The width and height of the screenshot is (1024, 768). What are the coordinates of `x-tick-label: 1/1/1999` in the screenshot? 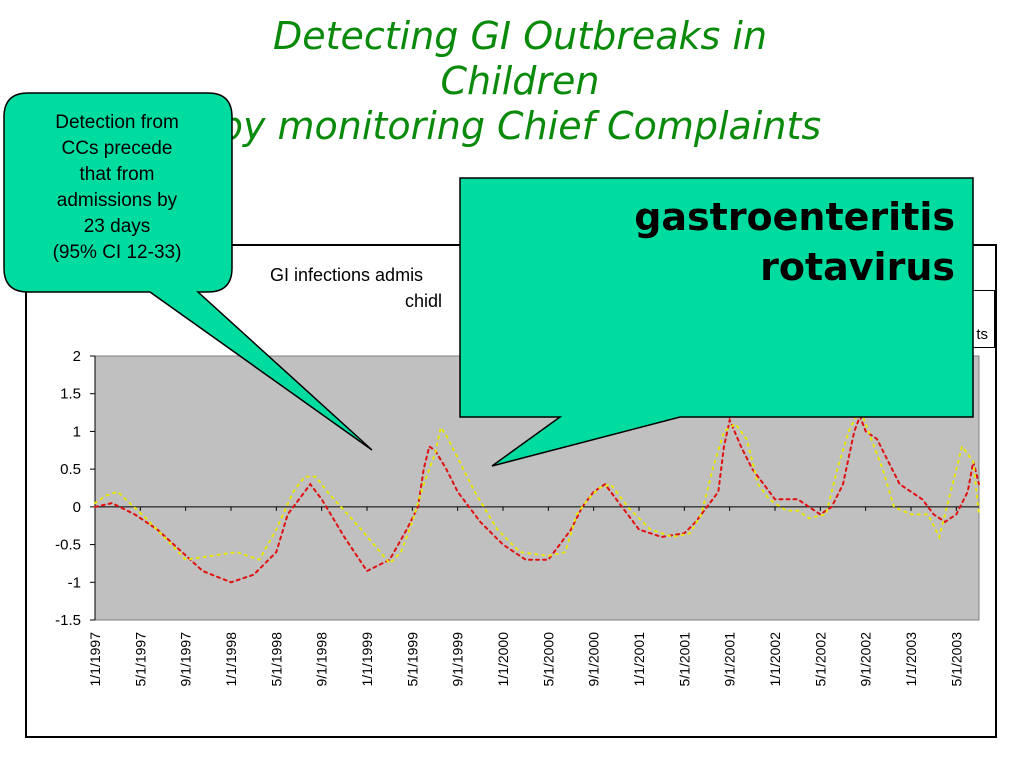 It's located at (367, 659).